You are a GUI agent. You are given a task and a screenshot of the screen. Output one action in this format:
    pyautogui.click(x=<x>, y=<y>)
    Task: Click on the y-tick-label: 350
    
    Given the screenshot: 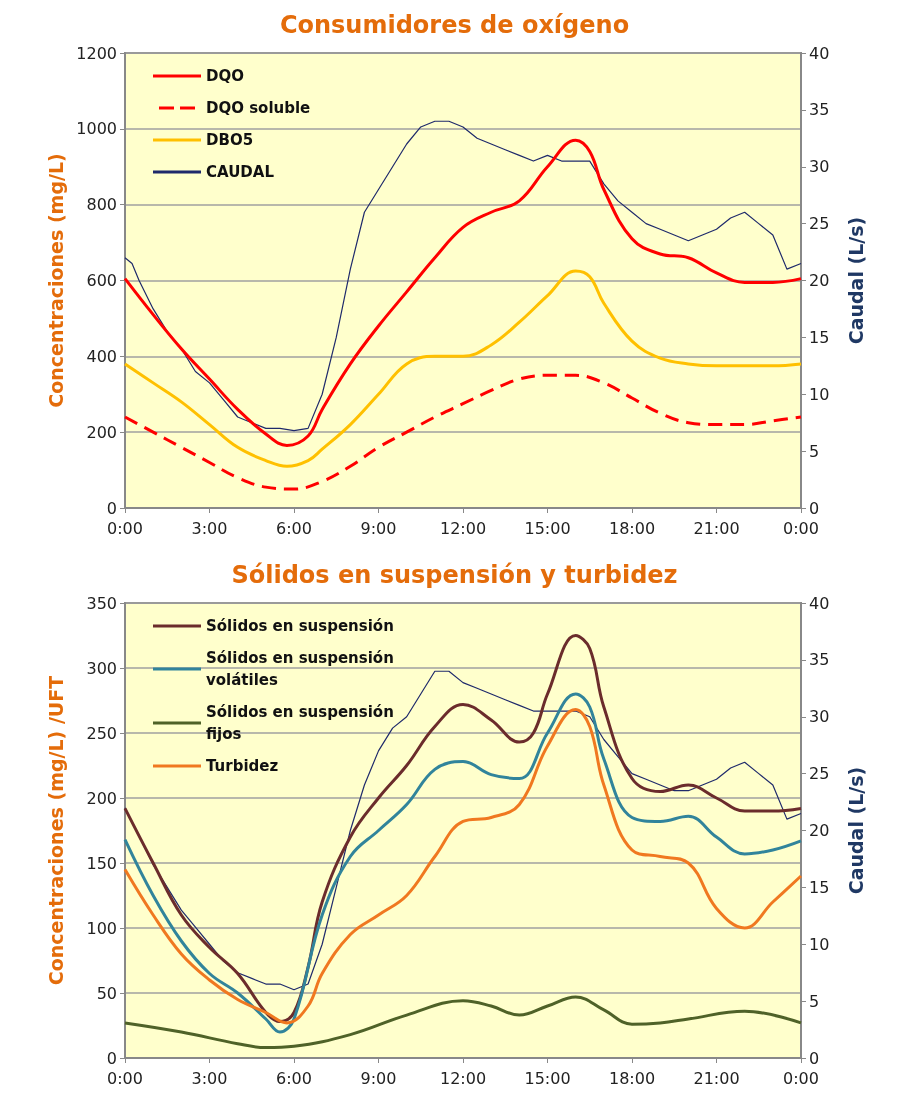 What is the action you would take?
    pyautogui.click(x=101, y=603)
    